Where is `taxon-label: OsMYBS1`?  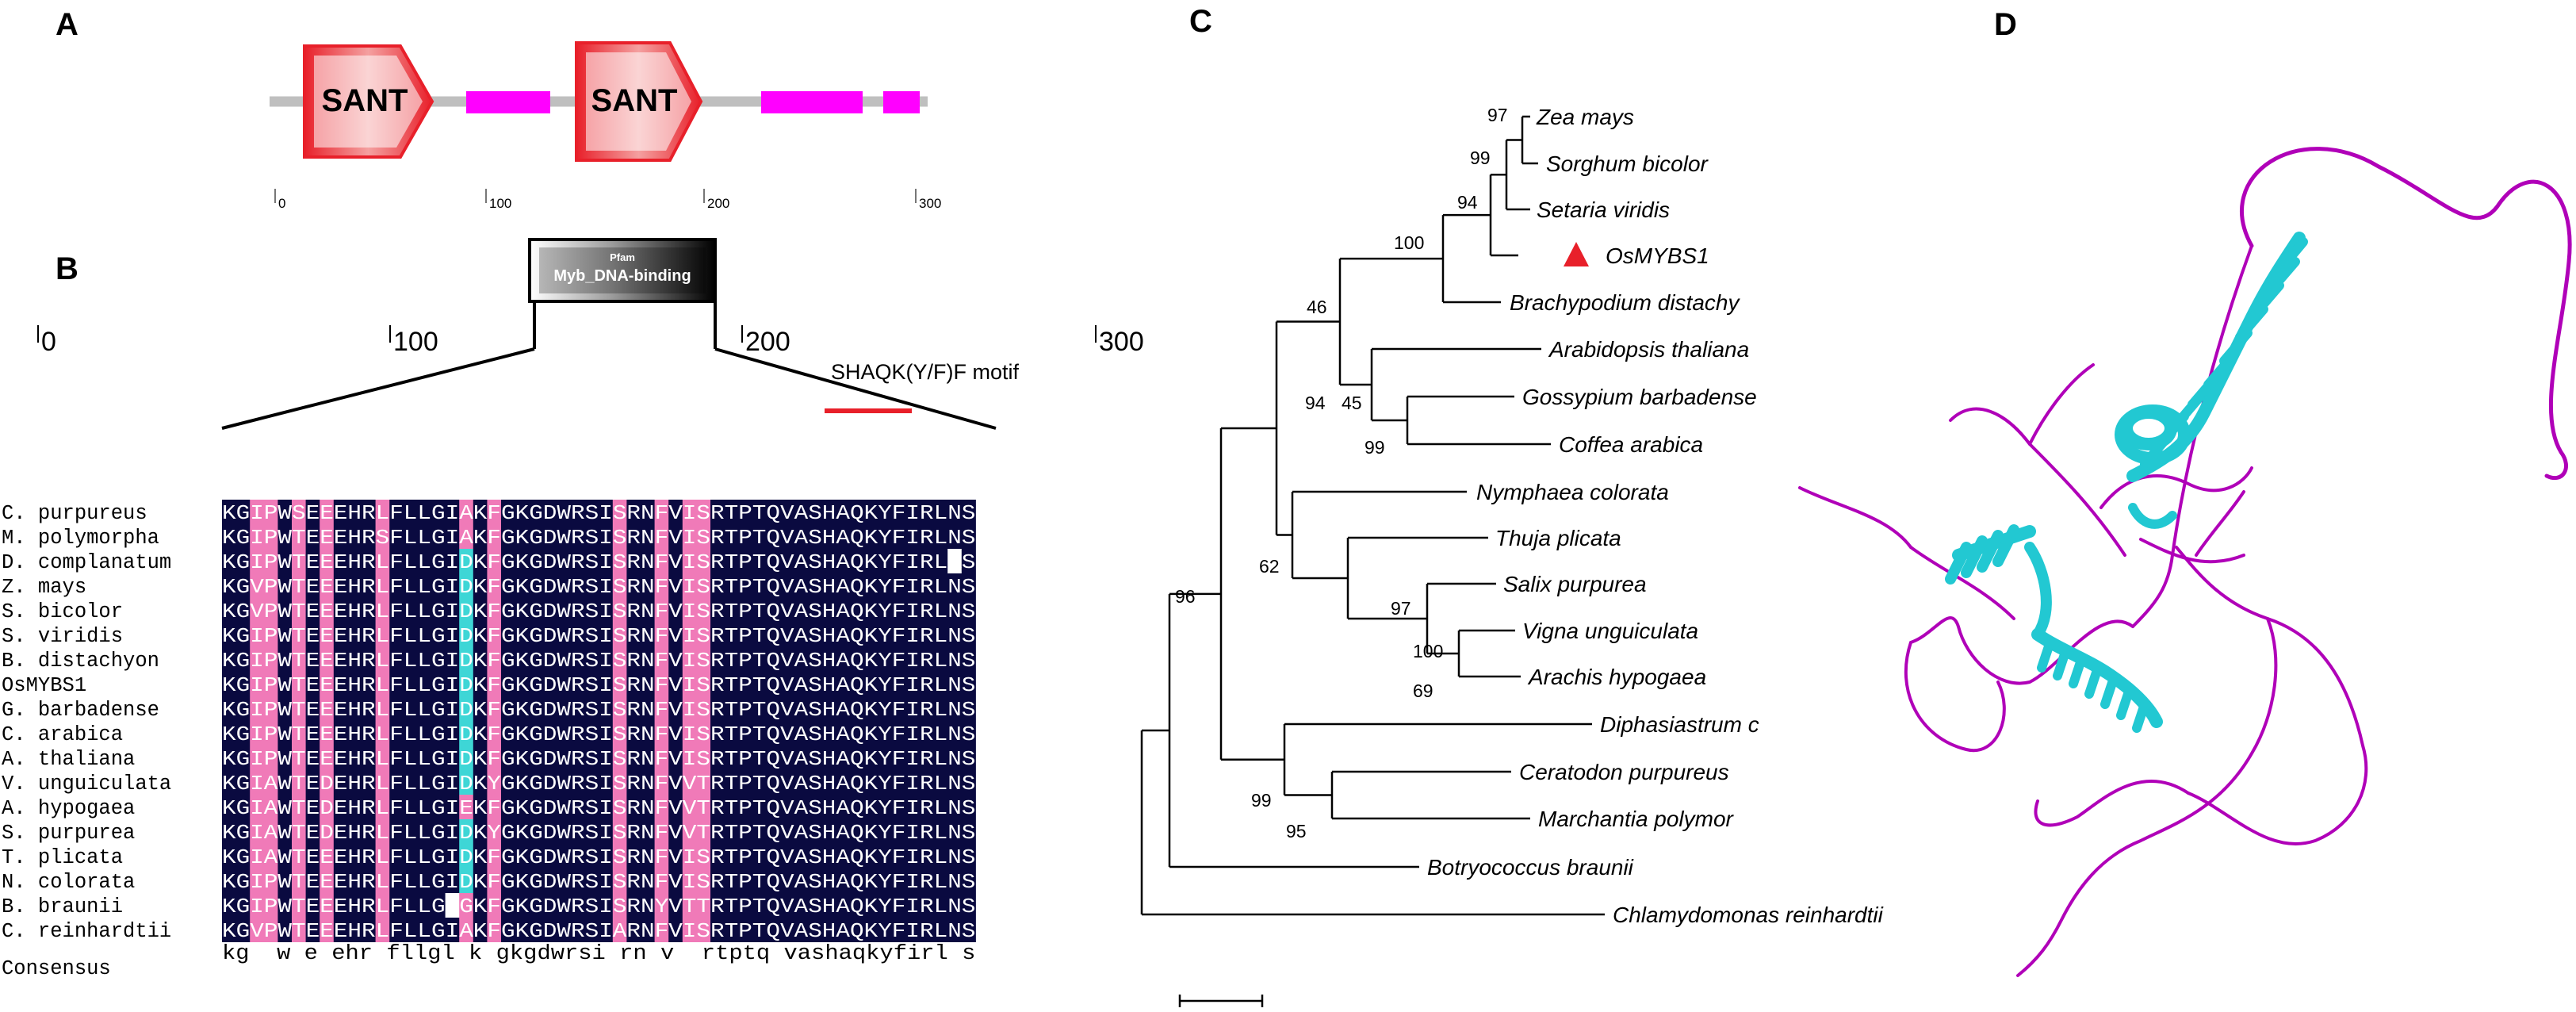
taxon-label: OsMYBS1 is located at coordinates (1657, 256).